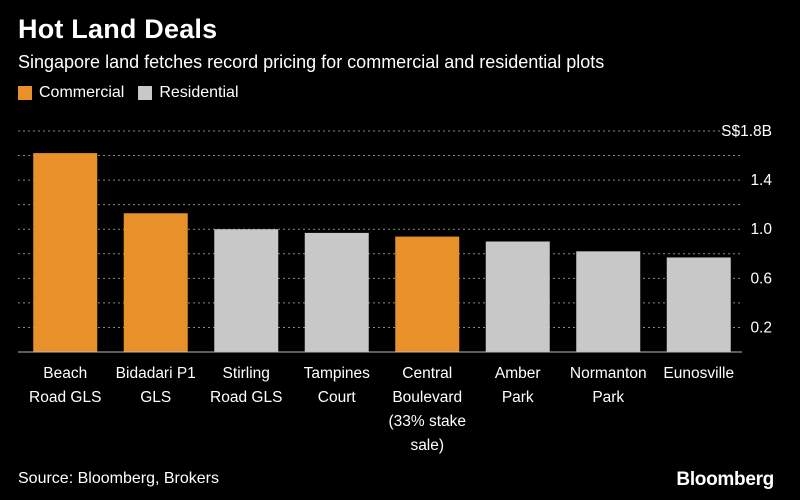 This screenshot has width=800, height=500. Describe the element at coordinates (608, 373) in the screenshot. I see `x-tick-label: Normanton` at that location.